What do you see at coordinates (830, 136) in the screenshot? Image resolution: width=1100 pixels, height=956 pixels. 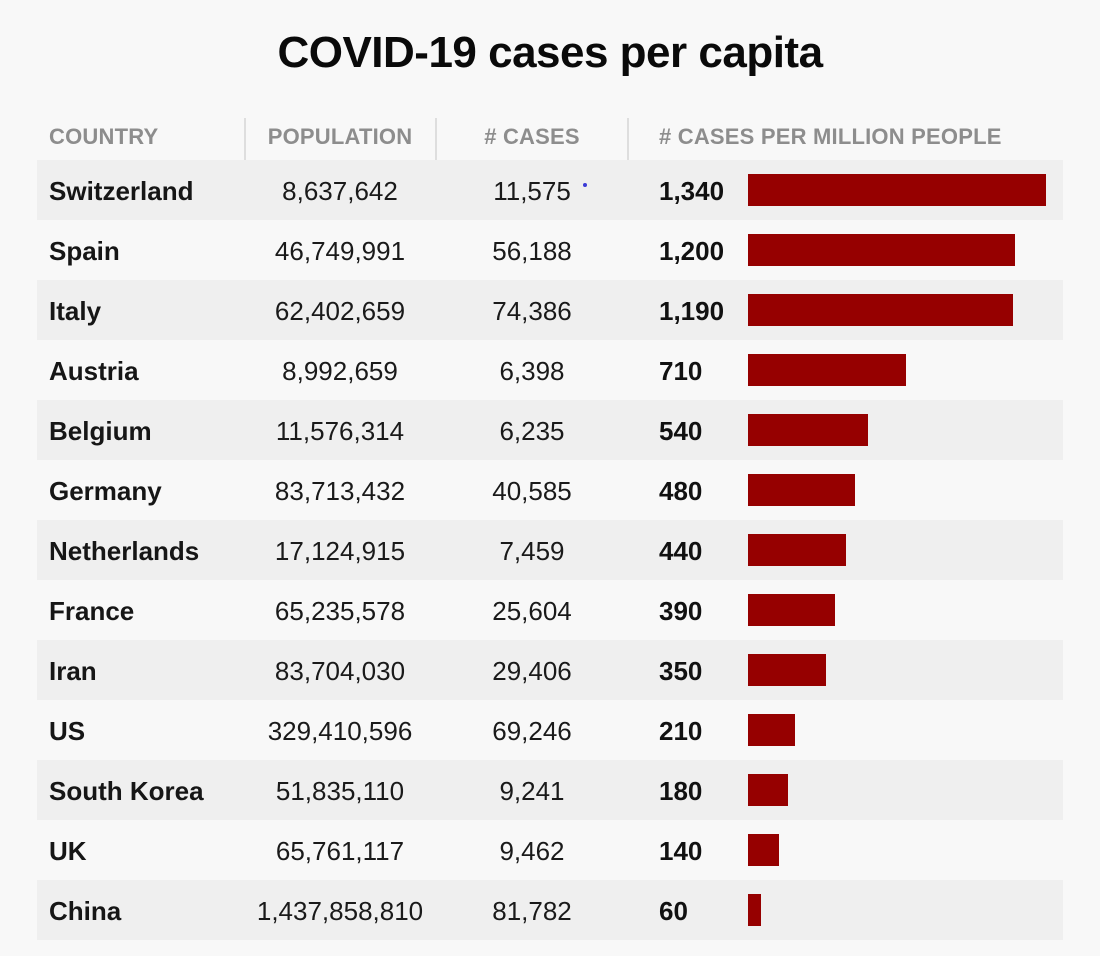 I see `header-cases-per-million: # CASES PER MILLION PEOPLE` at bounding box center [830, 136].